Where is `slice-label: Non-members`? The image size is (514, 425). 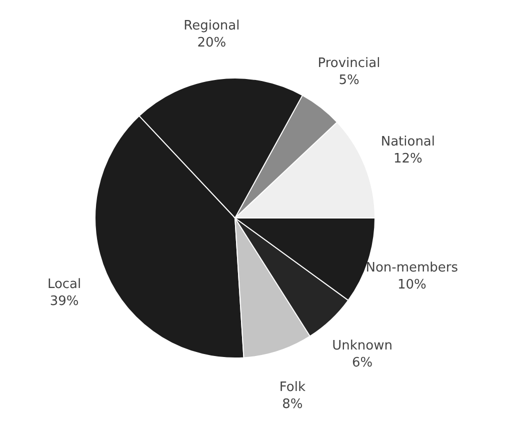 slice-label: Non-members is located at coordinates (412, 268).